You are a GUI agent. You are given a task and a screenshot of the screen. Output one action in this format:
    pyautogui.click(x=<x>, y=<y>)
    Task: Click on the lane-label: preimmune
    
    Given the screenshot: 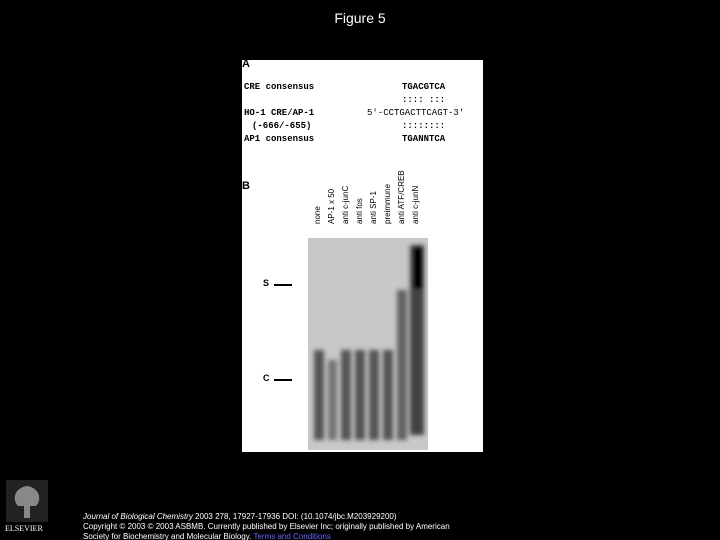 What is the action you would take?
    pyautogui.click(x=387, y=203)
    